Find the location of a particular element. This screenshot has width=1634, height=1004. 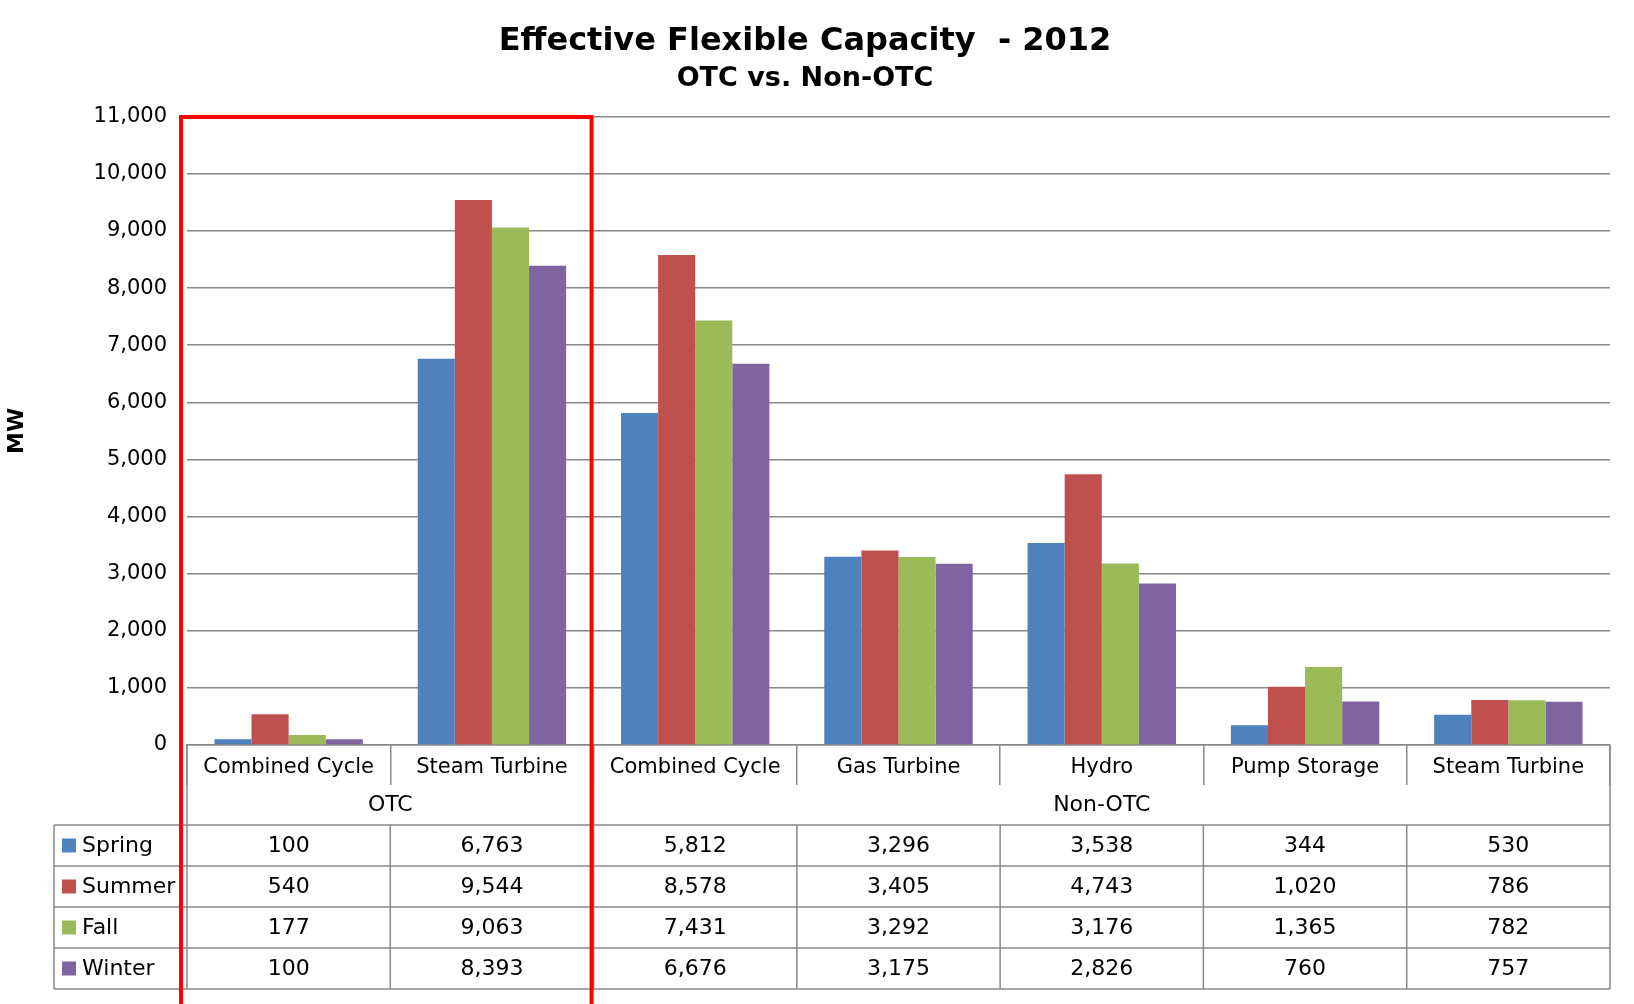

x-tick-label: Gas Turbine is located at coordinates (898, 766).